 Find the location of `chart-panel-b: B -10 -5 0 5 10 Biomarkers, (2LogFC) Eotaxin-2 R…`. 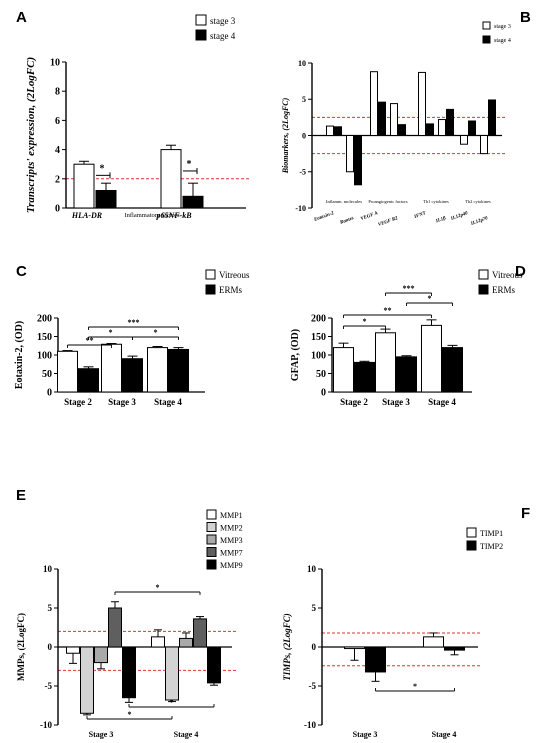

chart-panel-b: B -10 -5 0 5 10 Biomarkers, (2LogFC) Eotaxin-2 R… is located at coordinates (406, 118).